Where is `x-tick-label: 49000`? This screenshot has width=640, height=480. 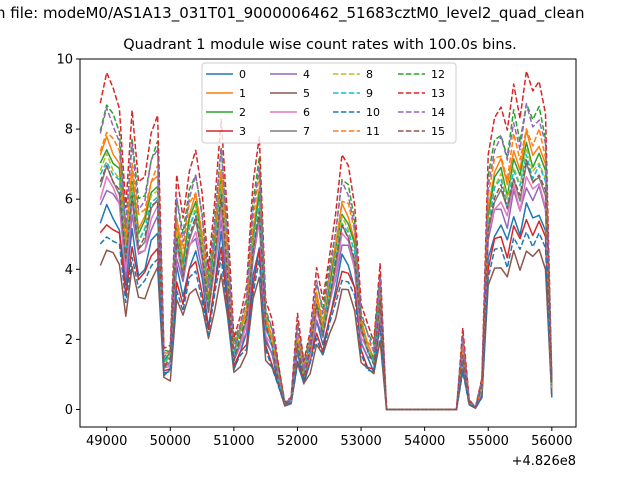 x-tick-label: 49000 is located at coordinates (106, 441).